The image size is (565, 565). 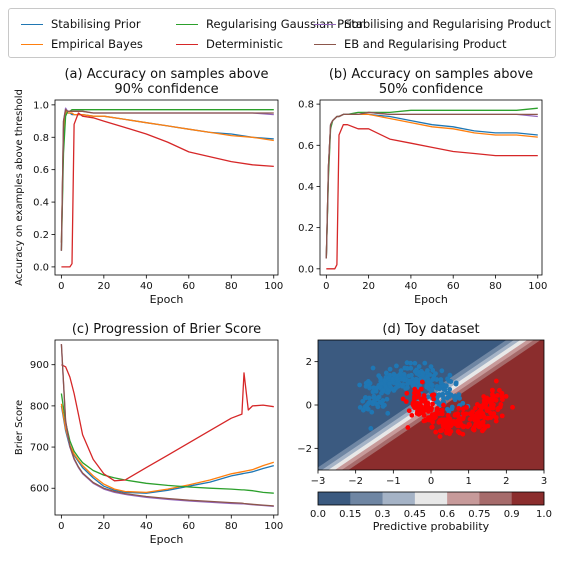 I want to click on chart-title-line2: 50% confidence, so click(x=431, y=89).